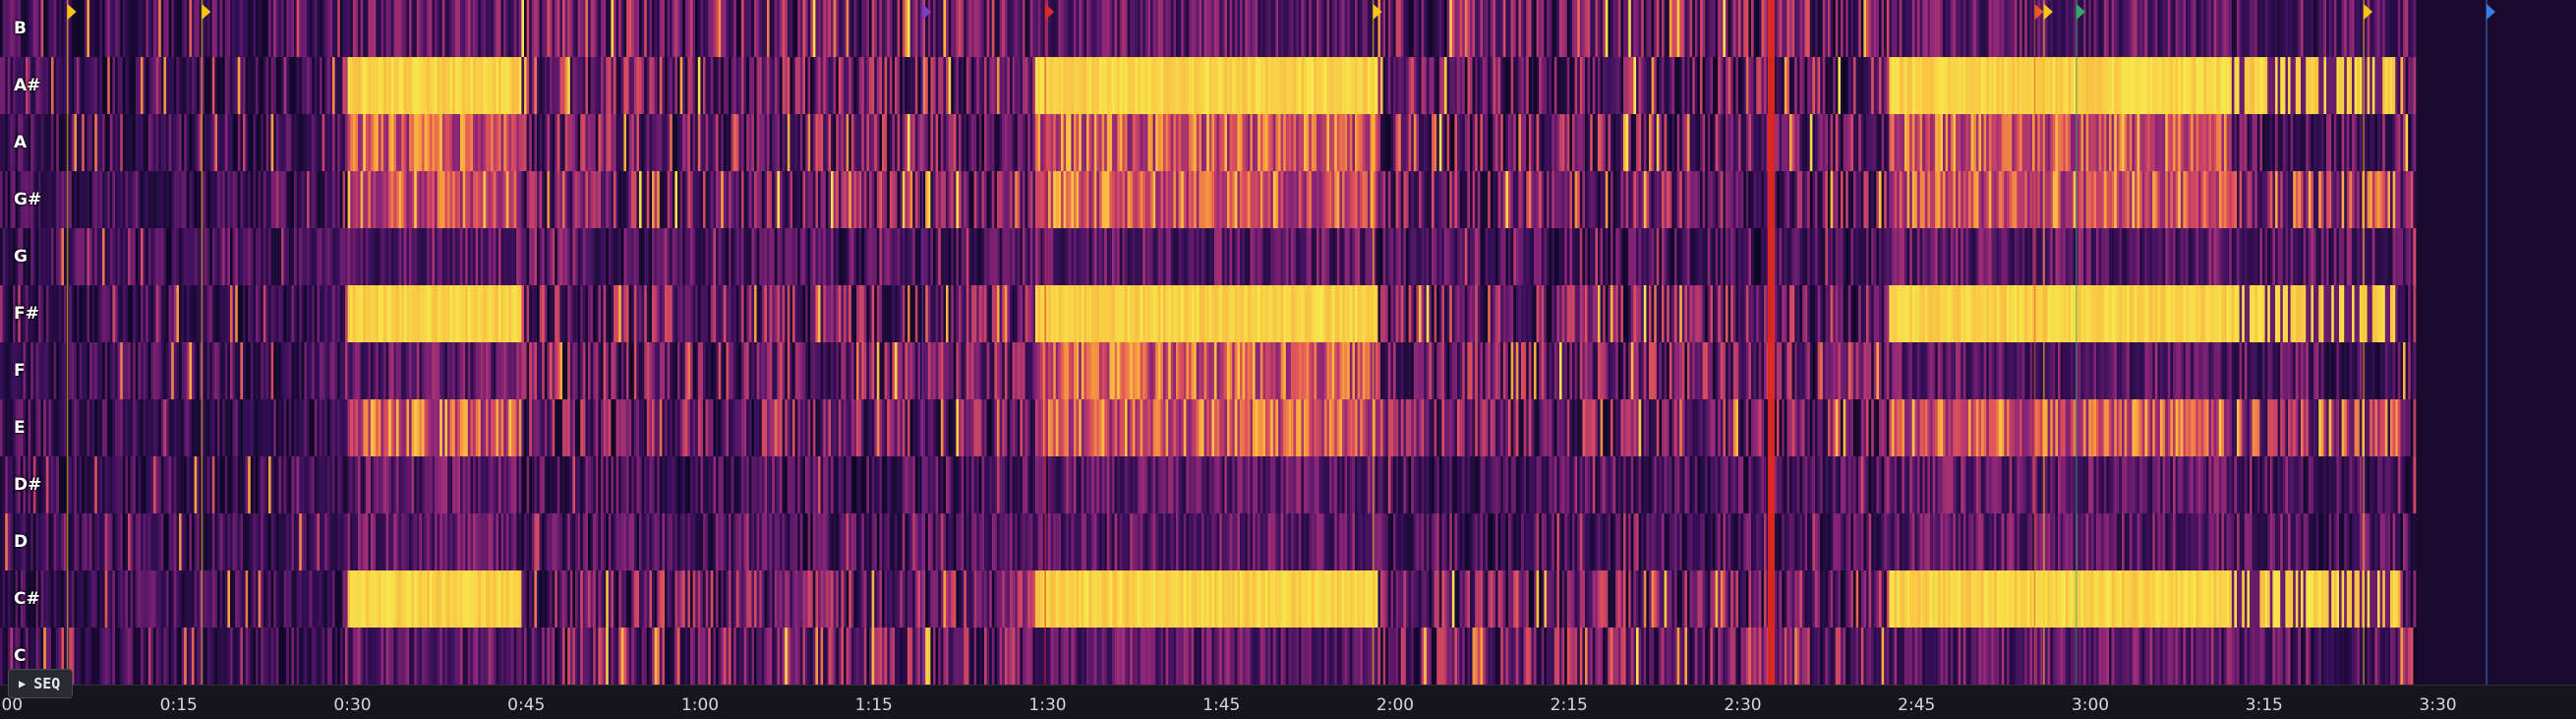 This screenshot has height=719, width=2576. I want to click on timeline-tick-label: 2:30, so click(1742, 705).